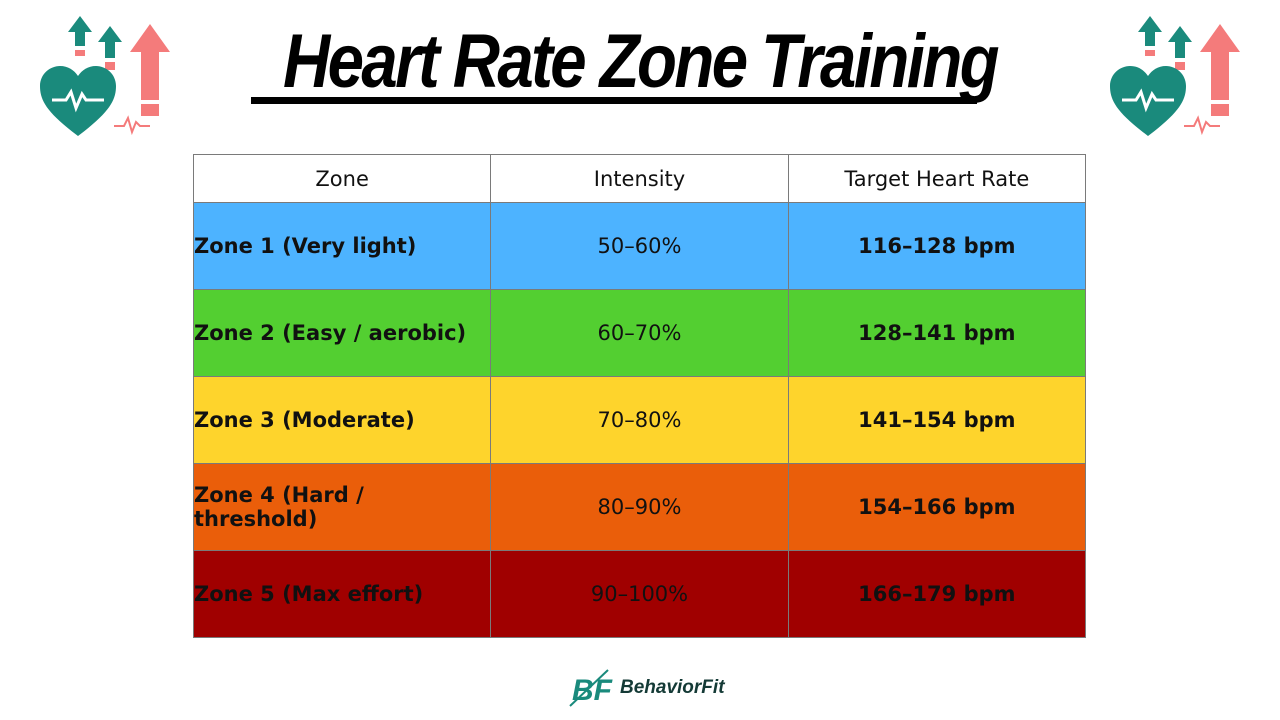 The image size is (1280, 720). Describe the element at coordinates (937, 246) in the screenshot. I see `target-heart-rate-cell: 116–128 bpm` at that location.